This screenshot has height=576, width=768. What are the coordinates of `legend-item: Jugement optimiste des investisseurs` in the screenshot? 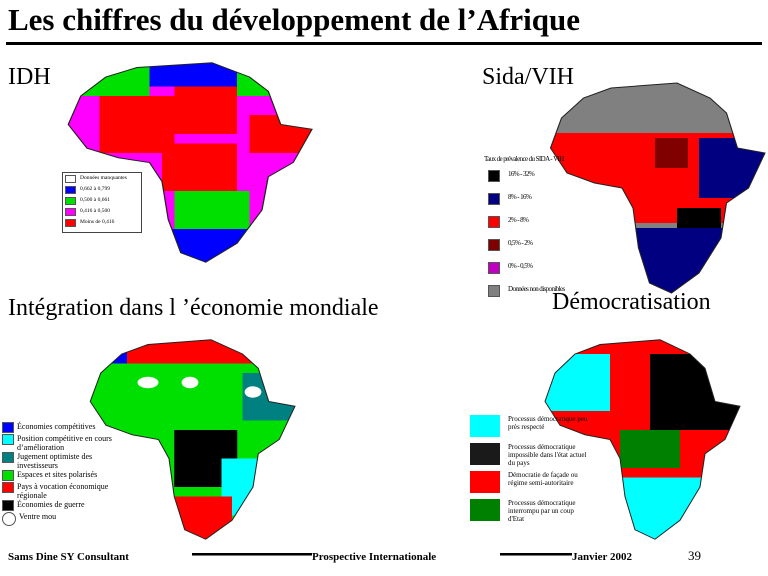 It's located at (67, 461).